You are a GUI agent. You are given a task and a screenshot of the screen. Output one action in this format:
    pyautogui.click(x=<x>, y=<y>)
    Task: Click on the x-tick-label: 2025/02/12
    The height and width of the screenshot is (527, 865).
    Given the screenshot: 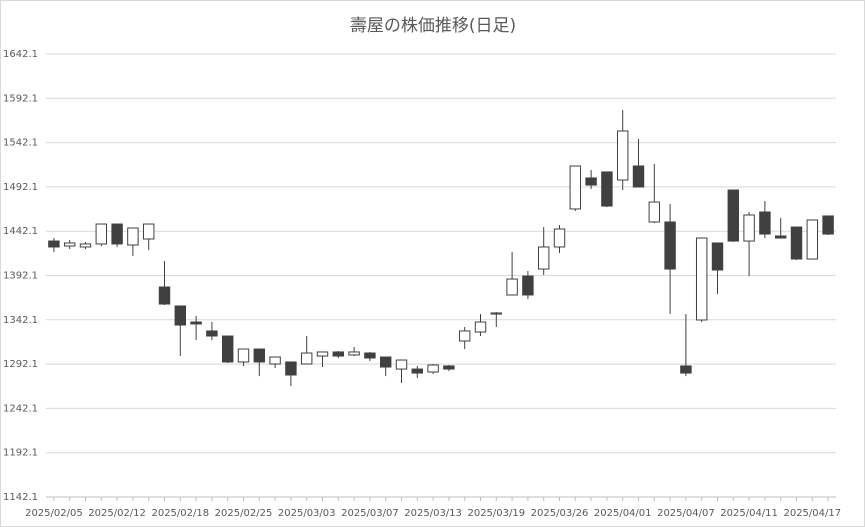 What is the action you would take?
    pyautogui.click(x=117, y=513)
    